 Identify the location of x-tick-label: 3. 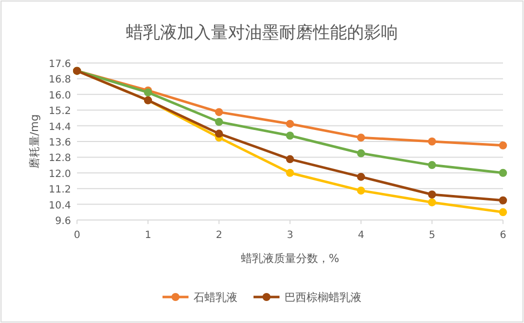
(290, 235).